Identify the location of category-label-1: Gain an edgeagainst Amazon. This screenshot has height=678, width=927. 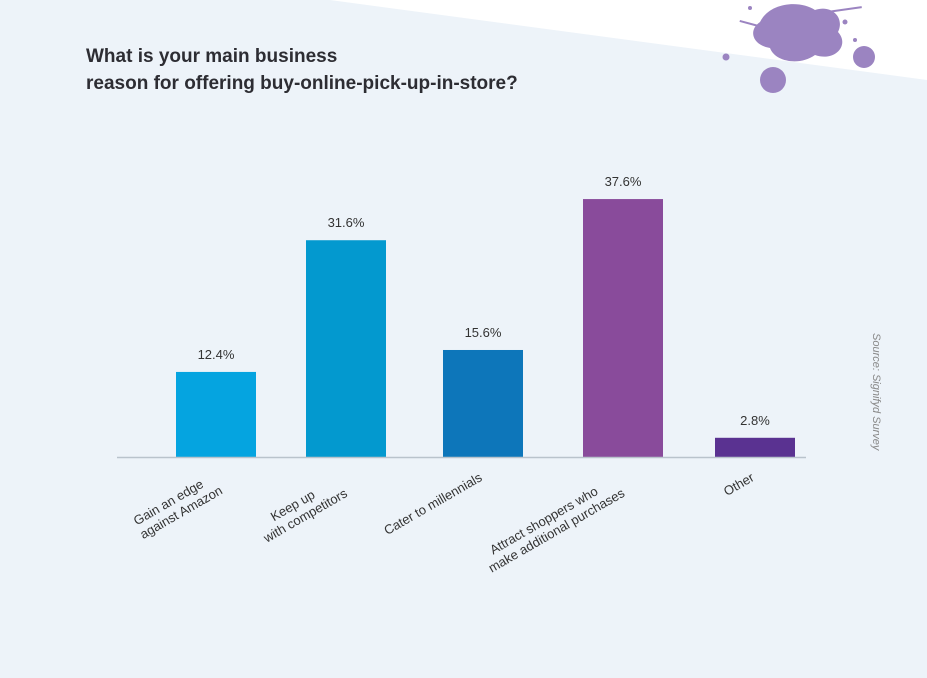
(177, 506).